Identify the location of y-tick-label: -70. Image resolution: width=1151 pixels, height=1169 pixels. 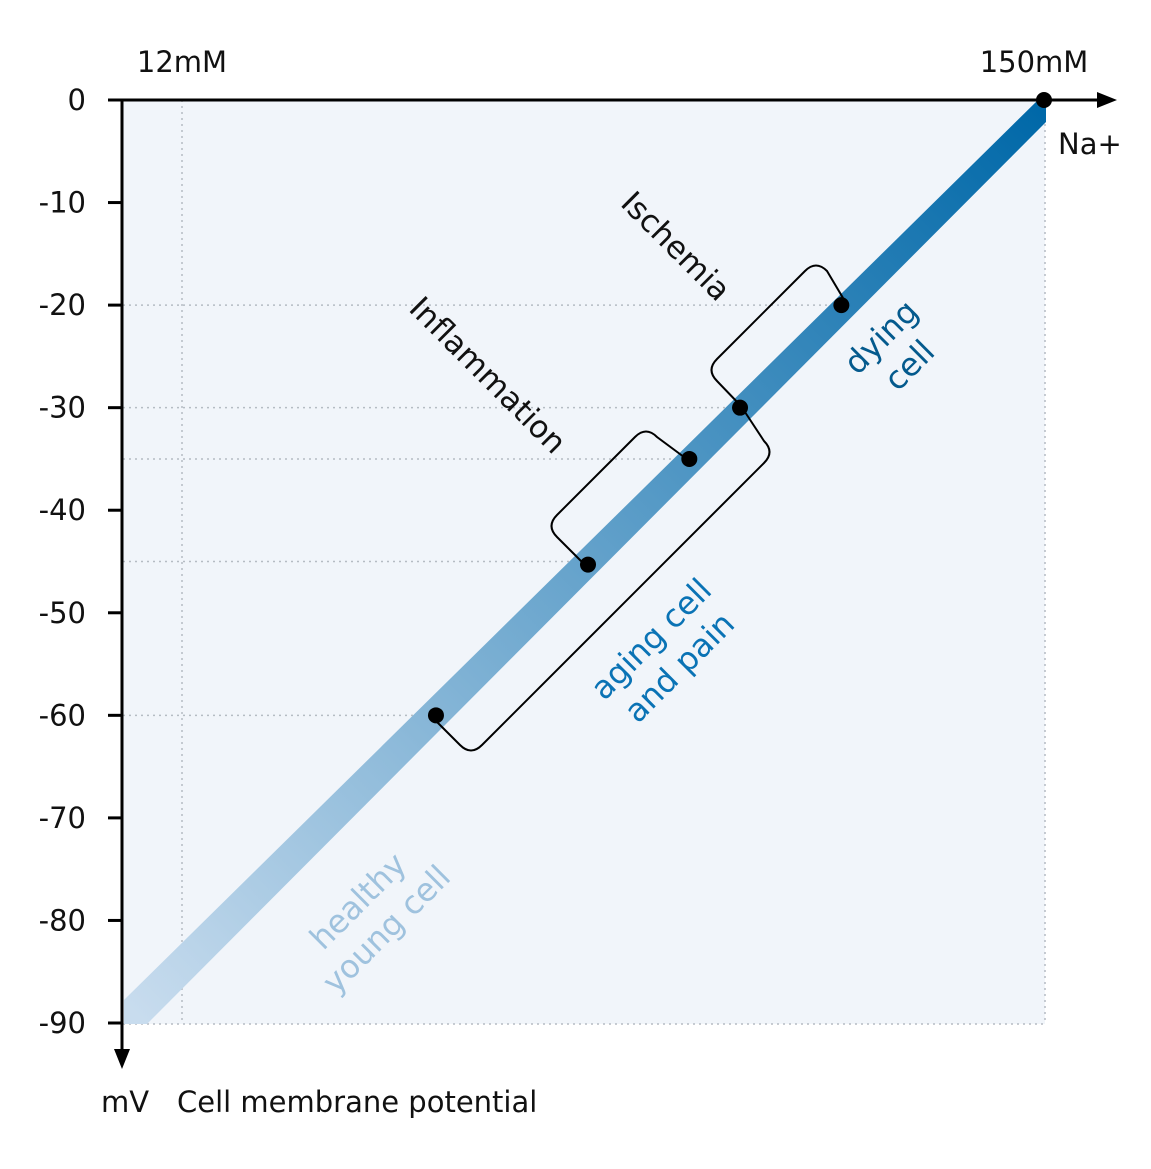
(62, 818).